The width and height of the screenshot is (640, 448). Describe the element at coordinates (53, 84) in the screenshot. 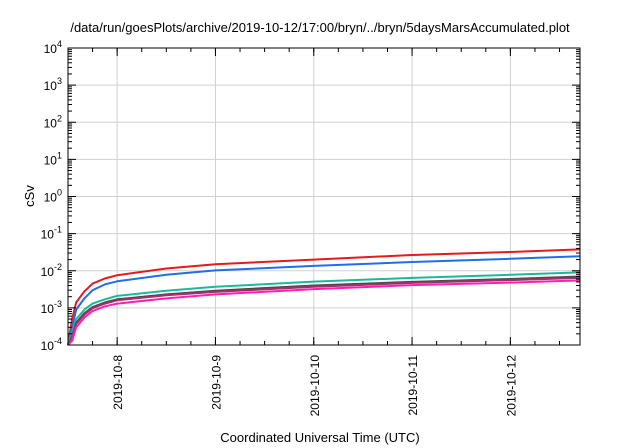

I see `y-tick-label: 10³` at that location.